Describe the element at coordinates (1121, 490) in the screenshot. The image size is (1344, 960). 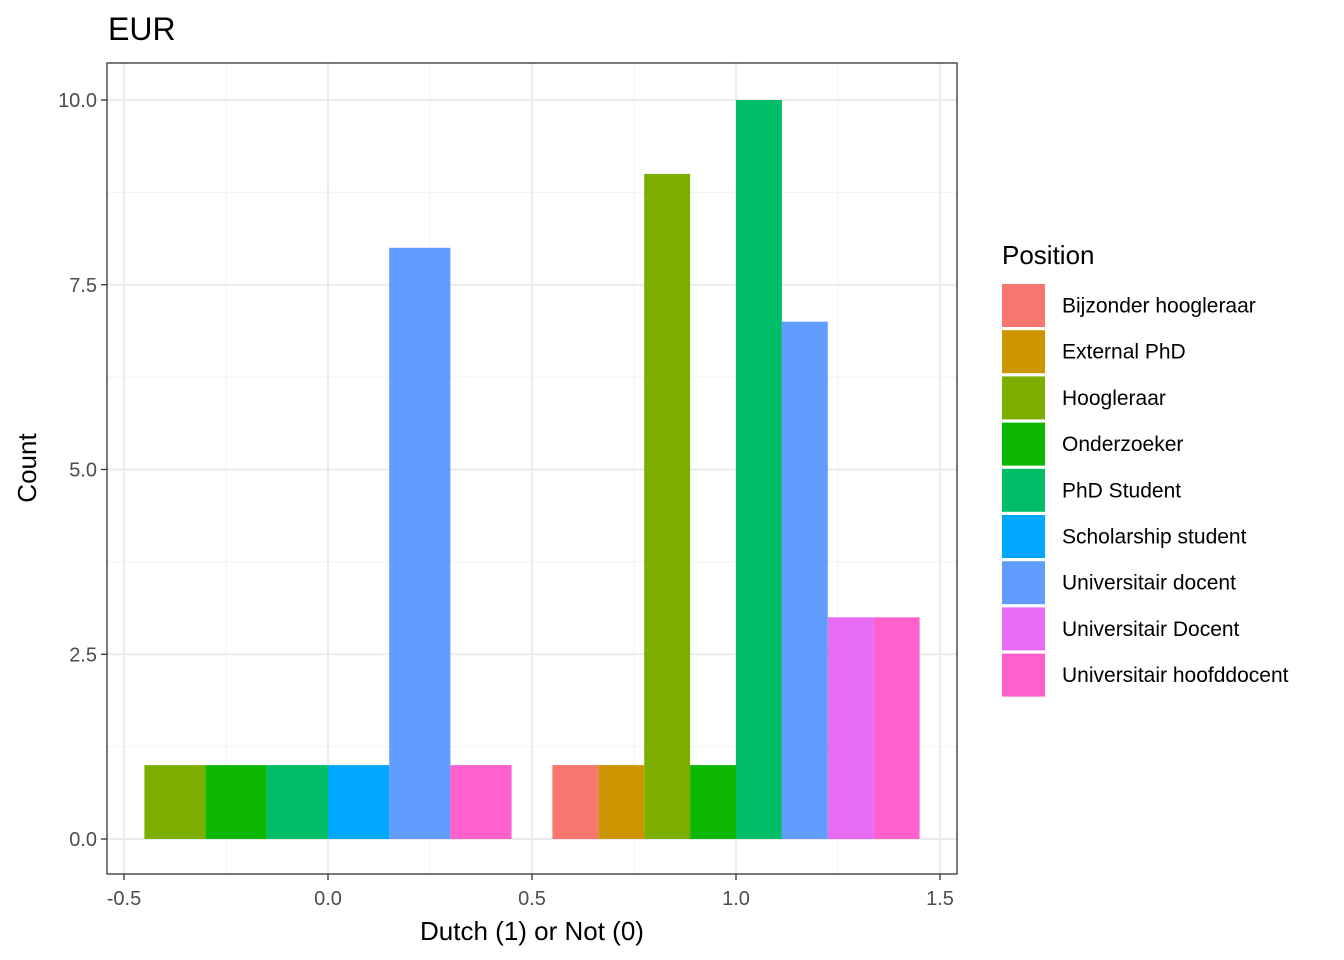
I see `legend-label: PhD Student` at that location.